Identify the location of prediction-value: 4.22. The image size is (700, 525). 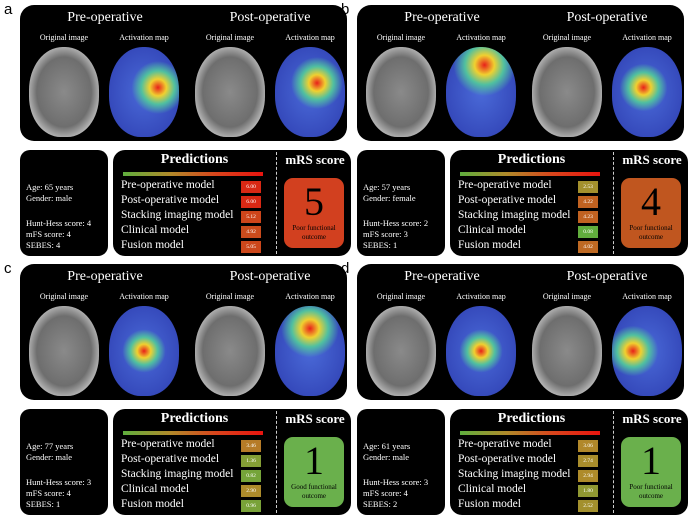
(588, 202).